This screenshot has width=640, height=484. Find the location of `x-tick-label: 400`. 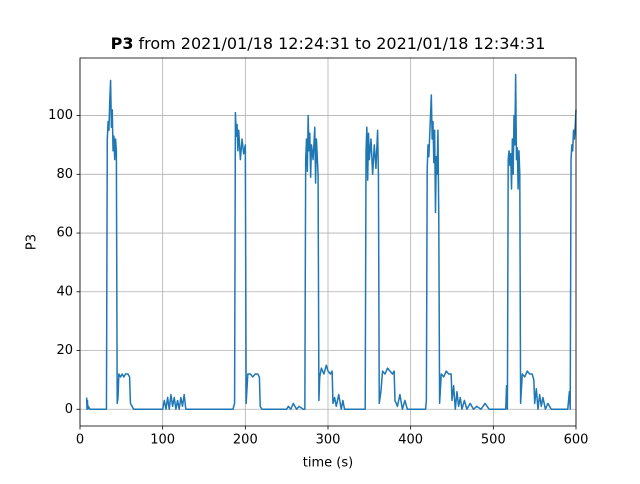

x-tick-label: 400 is located at coordinates (410, 440).